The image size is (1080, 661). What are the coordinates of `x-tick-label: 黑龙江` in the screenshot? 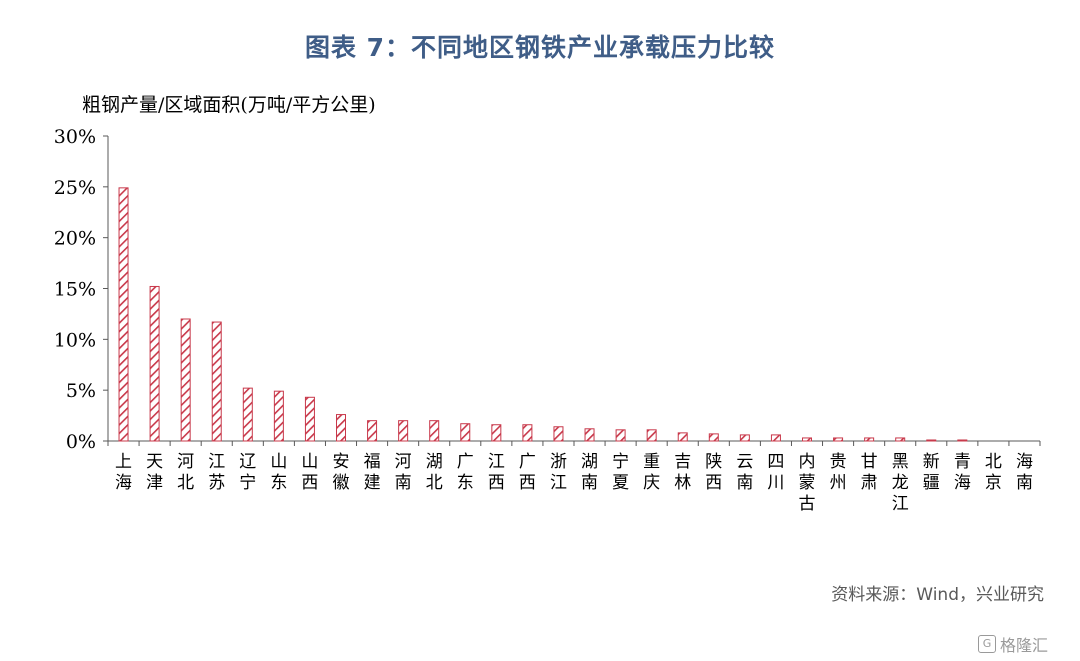 It's located at (900, 483).